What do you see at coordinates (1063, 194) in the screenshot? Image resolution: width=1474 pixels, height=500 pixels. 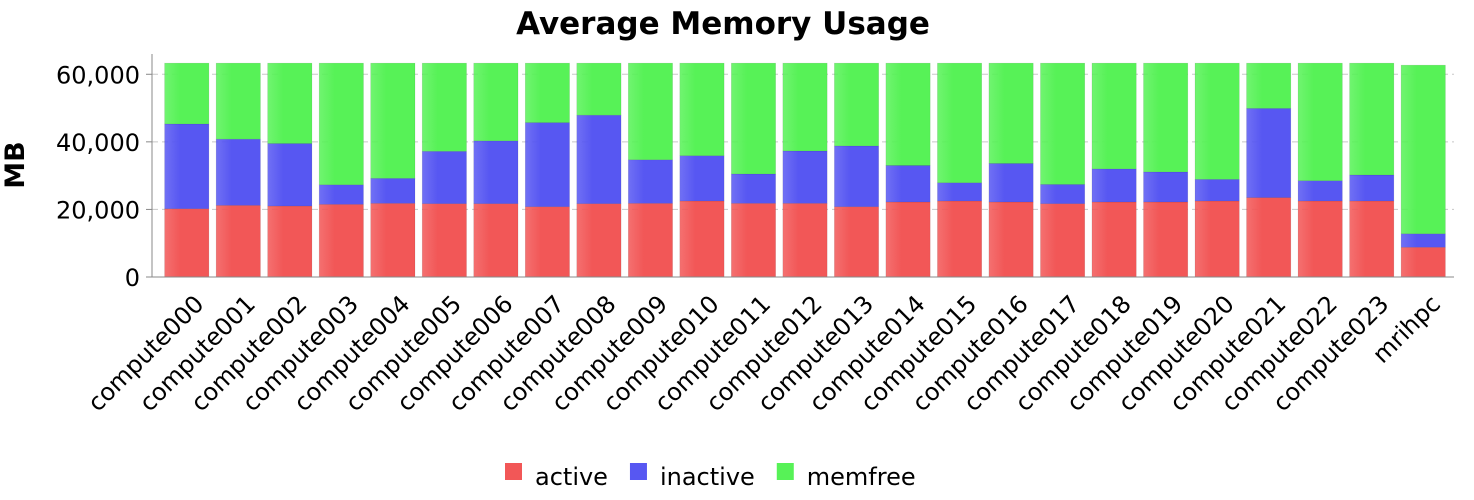 I see `bar-inactive-compute017` at bounding box center [1063, 194].